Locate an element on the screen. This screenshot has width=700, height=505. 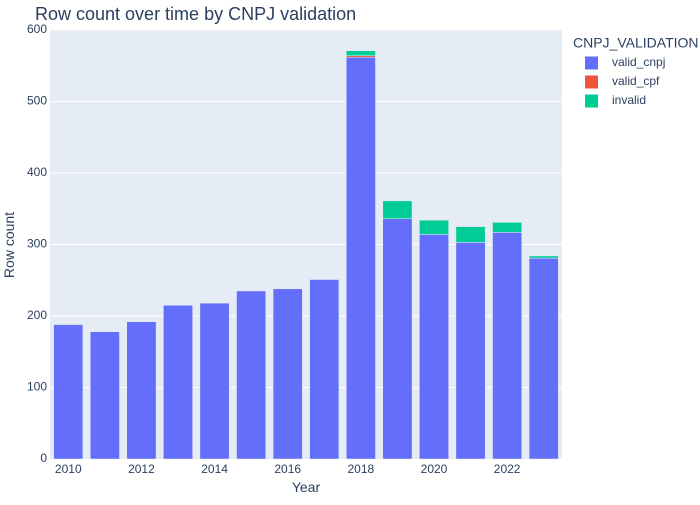
bar-valid-cnpj-2019 is located at coordinates (397, 339).